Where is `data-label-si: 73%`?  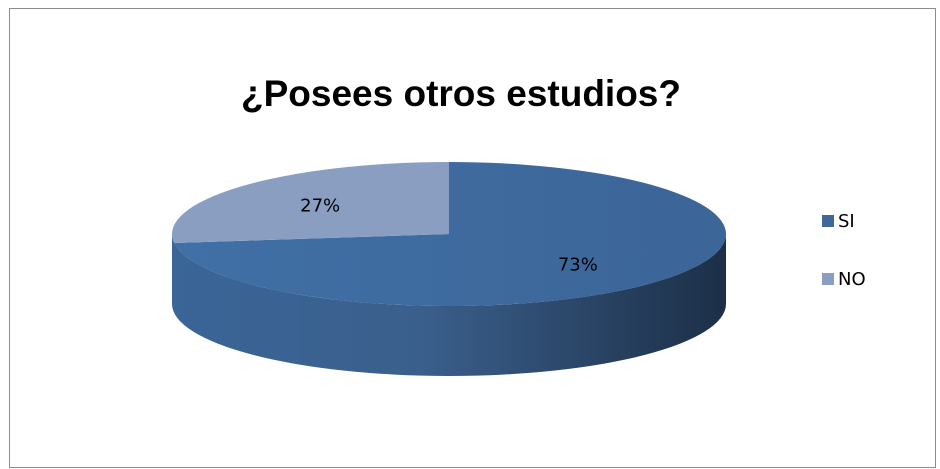
data-label-si: 73% is located at coordinates (578, 265).